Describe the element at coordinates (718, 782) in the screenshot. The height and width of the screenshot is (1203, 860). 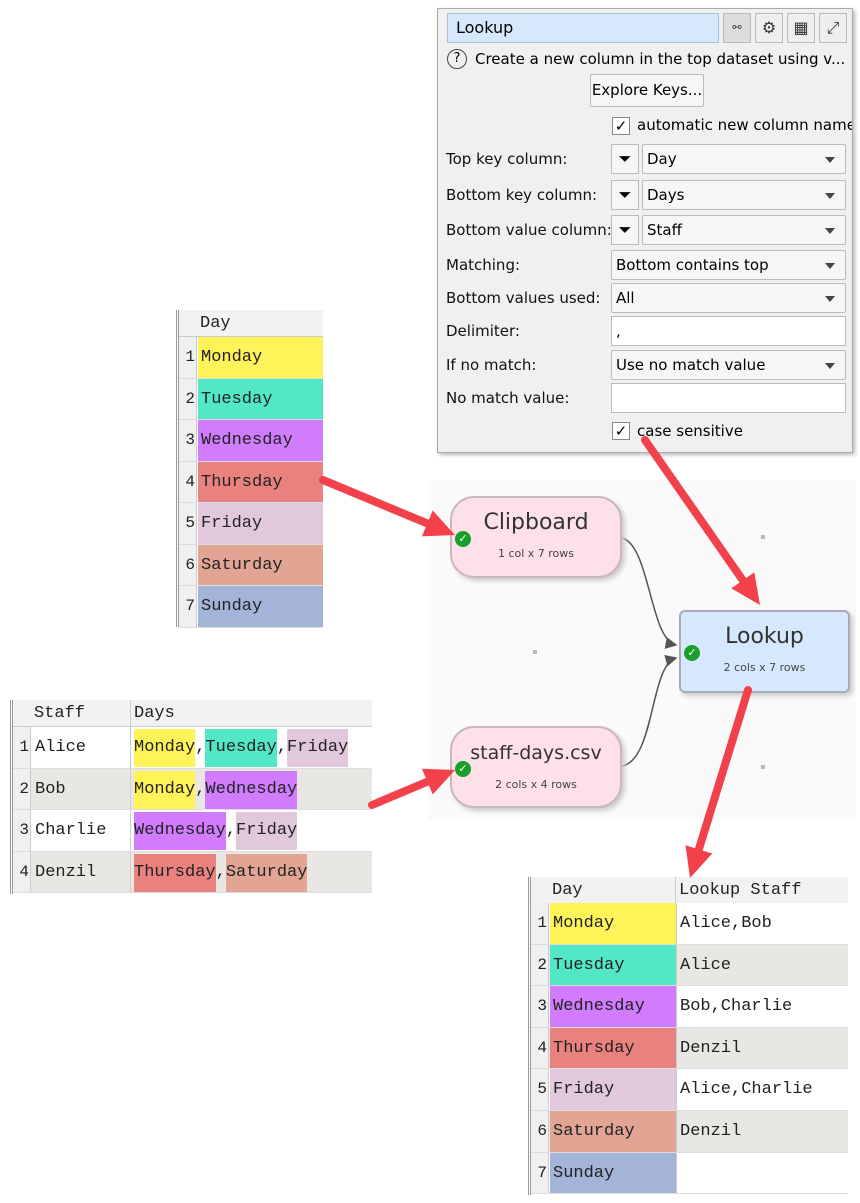
I see `arrow-lookup-to-result` at that location.